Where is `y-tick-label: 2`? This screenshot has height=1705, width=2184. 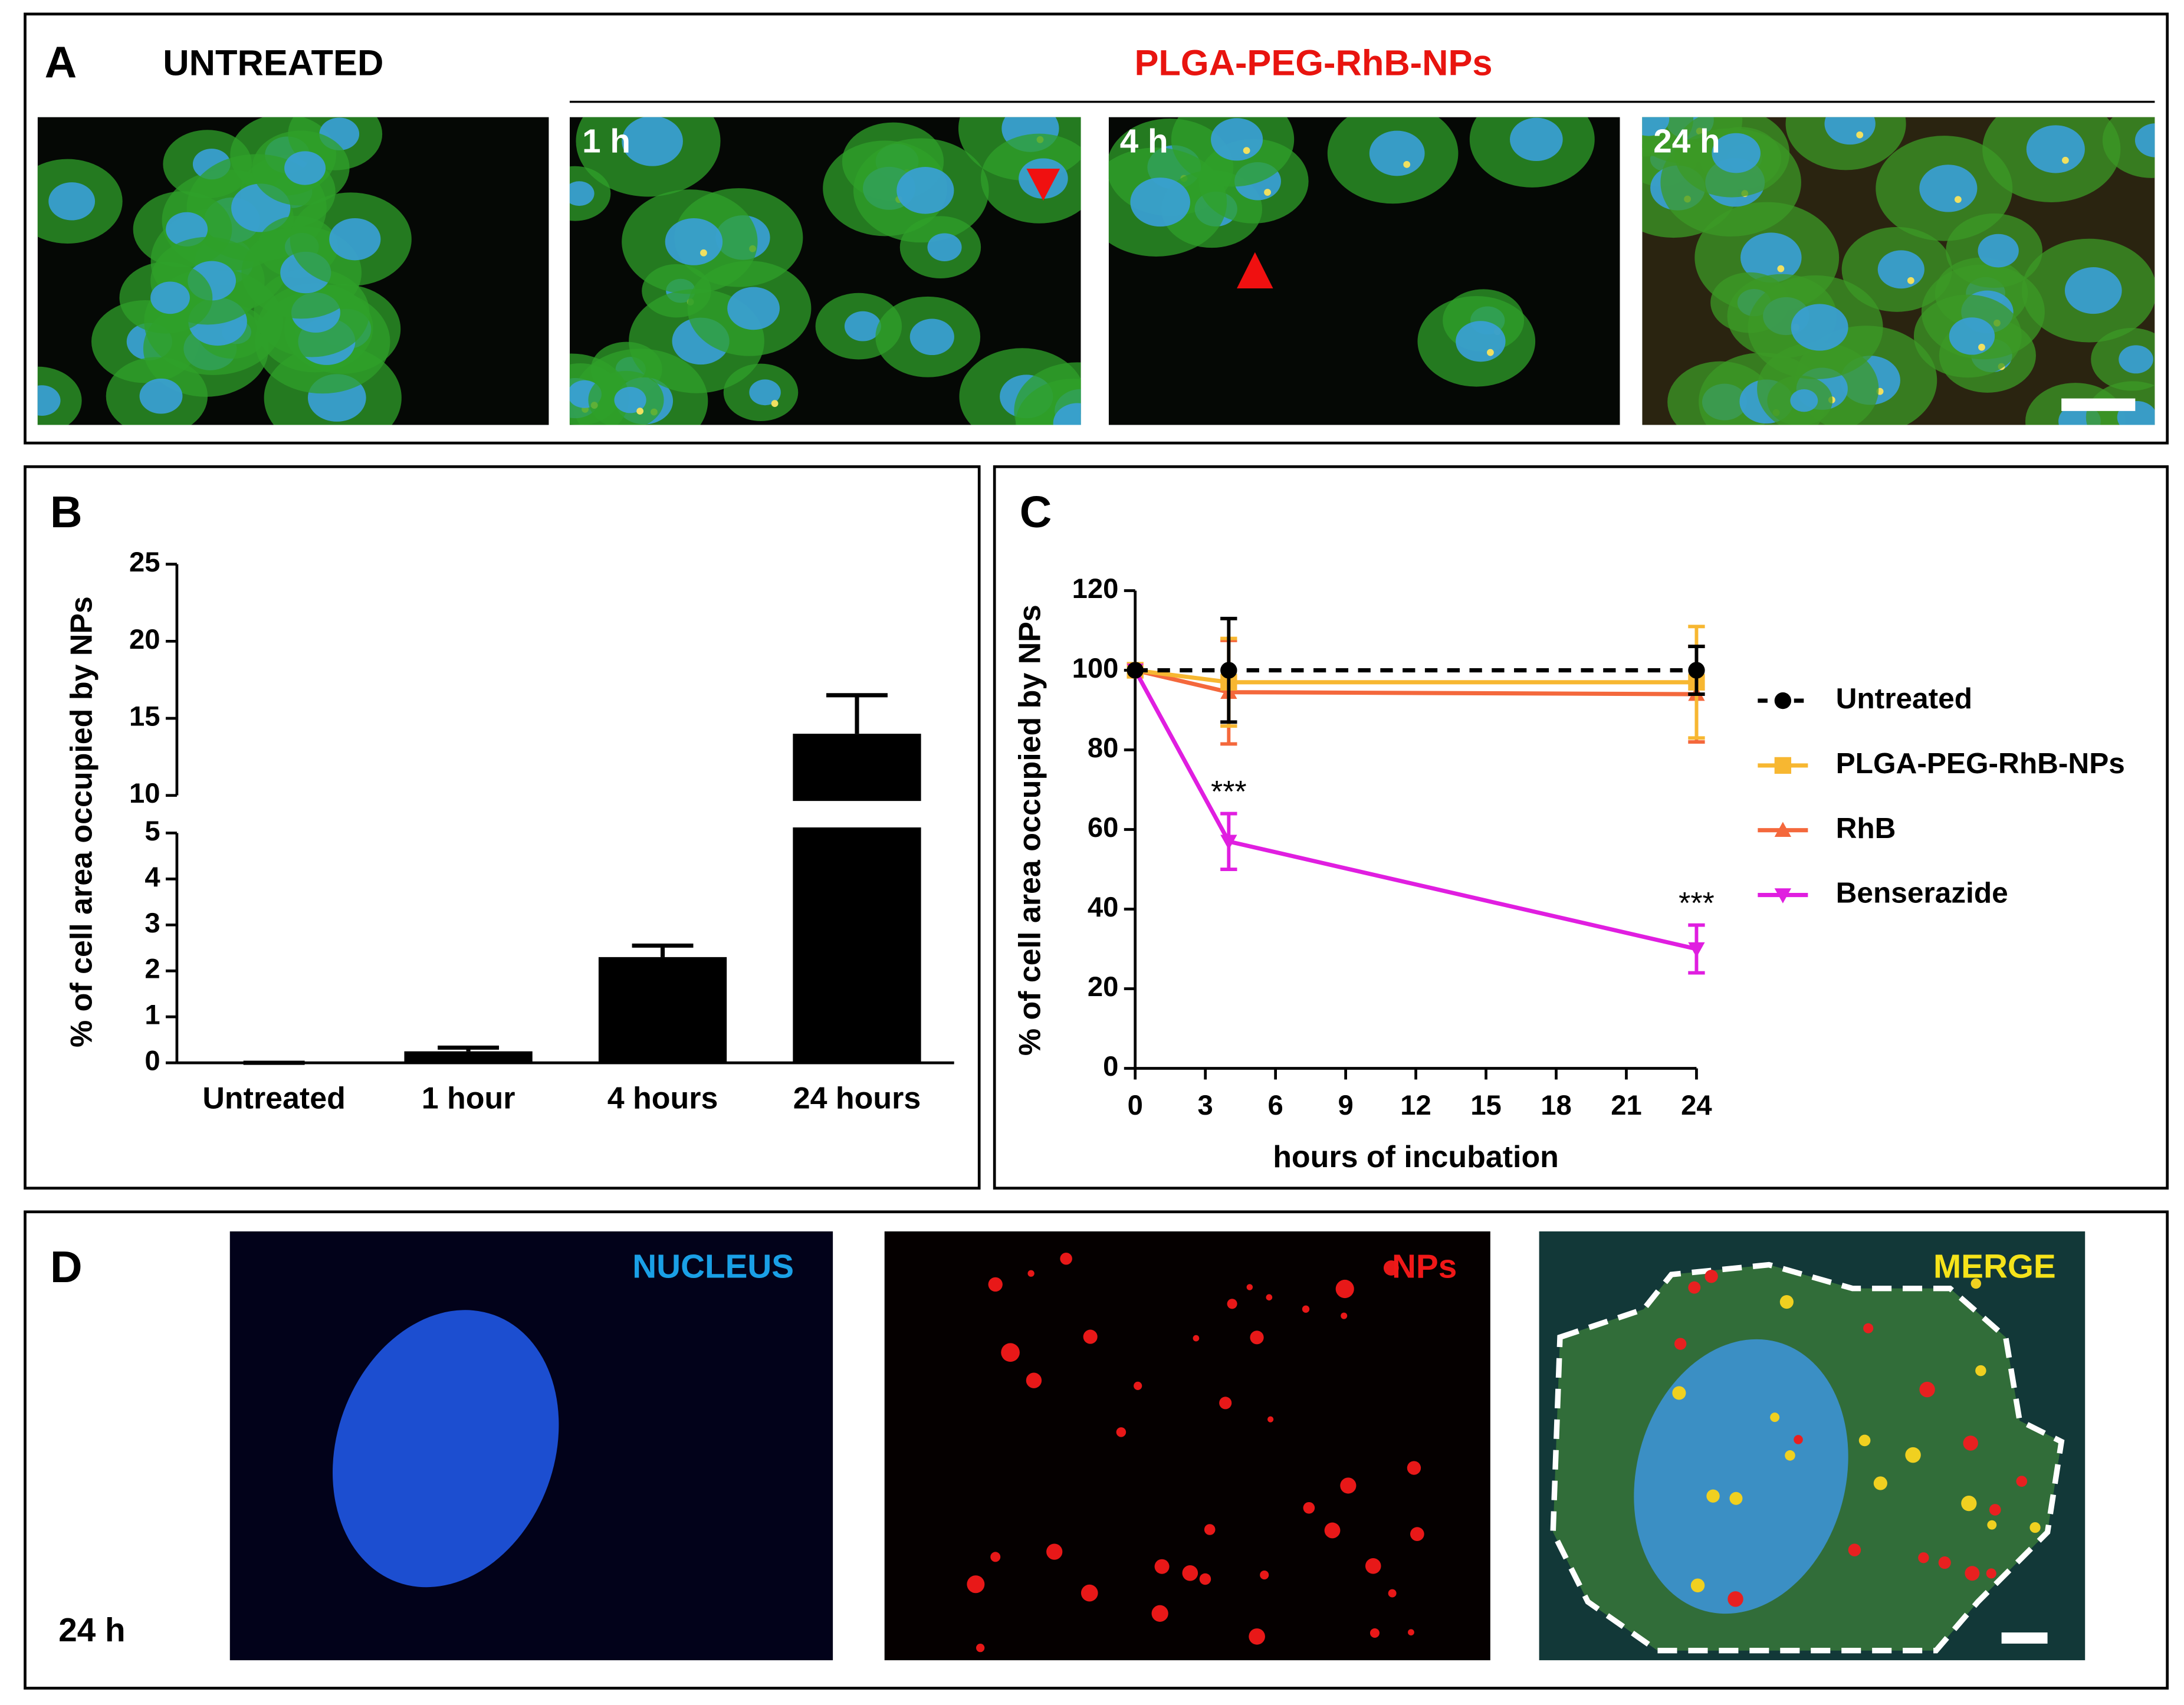 y-tick-label: 2 is located at coordinates (152, 969).